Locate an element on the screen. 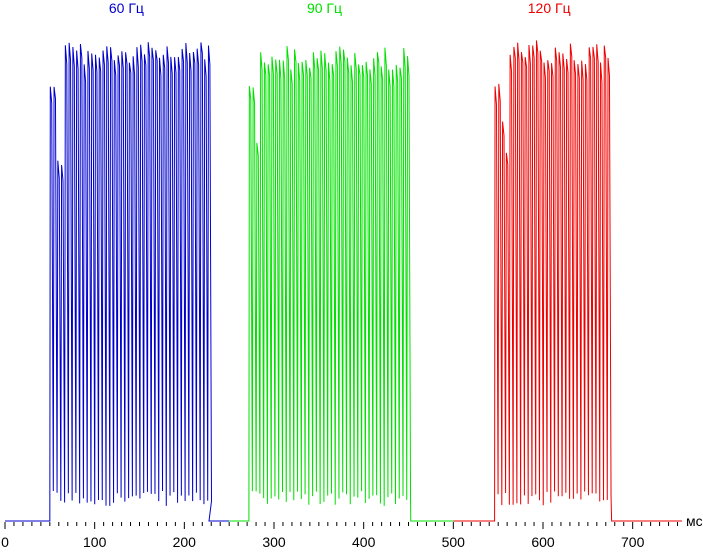 This screenshot has height=554, width=703. series-label-2: 90 Гц is located at coordinates (324, 8).